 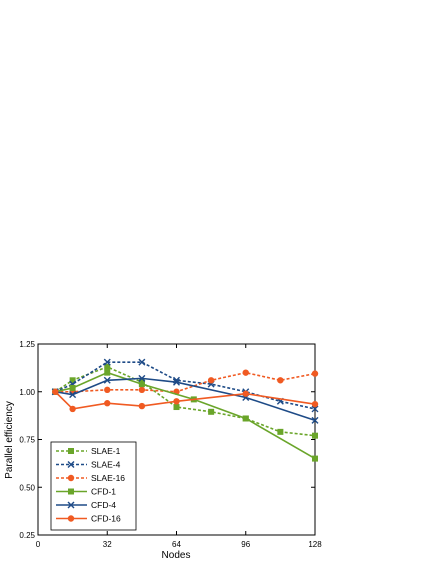 What do you see at coordinates (245, 544) in the screenshot?
I see `x-tick-label: 96` at bounding box center [245, 544].